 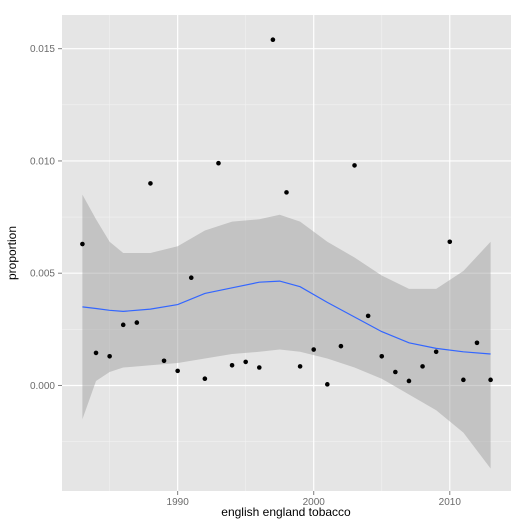 I want to click on x-axis: 1990 2000 2010, so click(x=314, y=499).